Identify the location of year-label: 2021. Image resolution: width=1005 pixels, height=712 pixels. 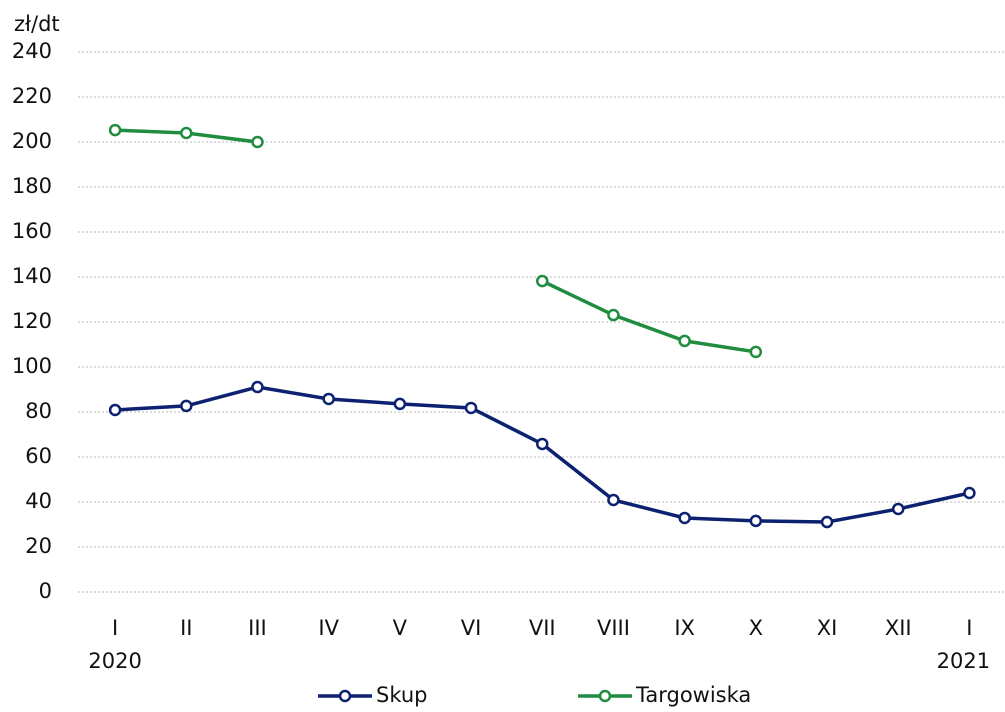
(963, 661).